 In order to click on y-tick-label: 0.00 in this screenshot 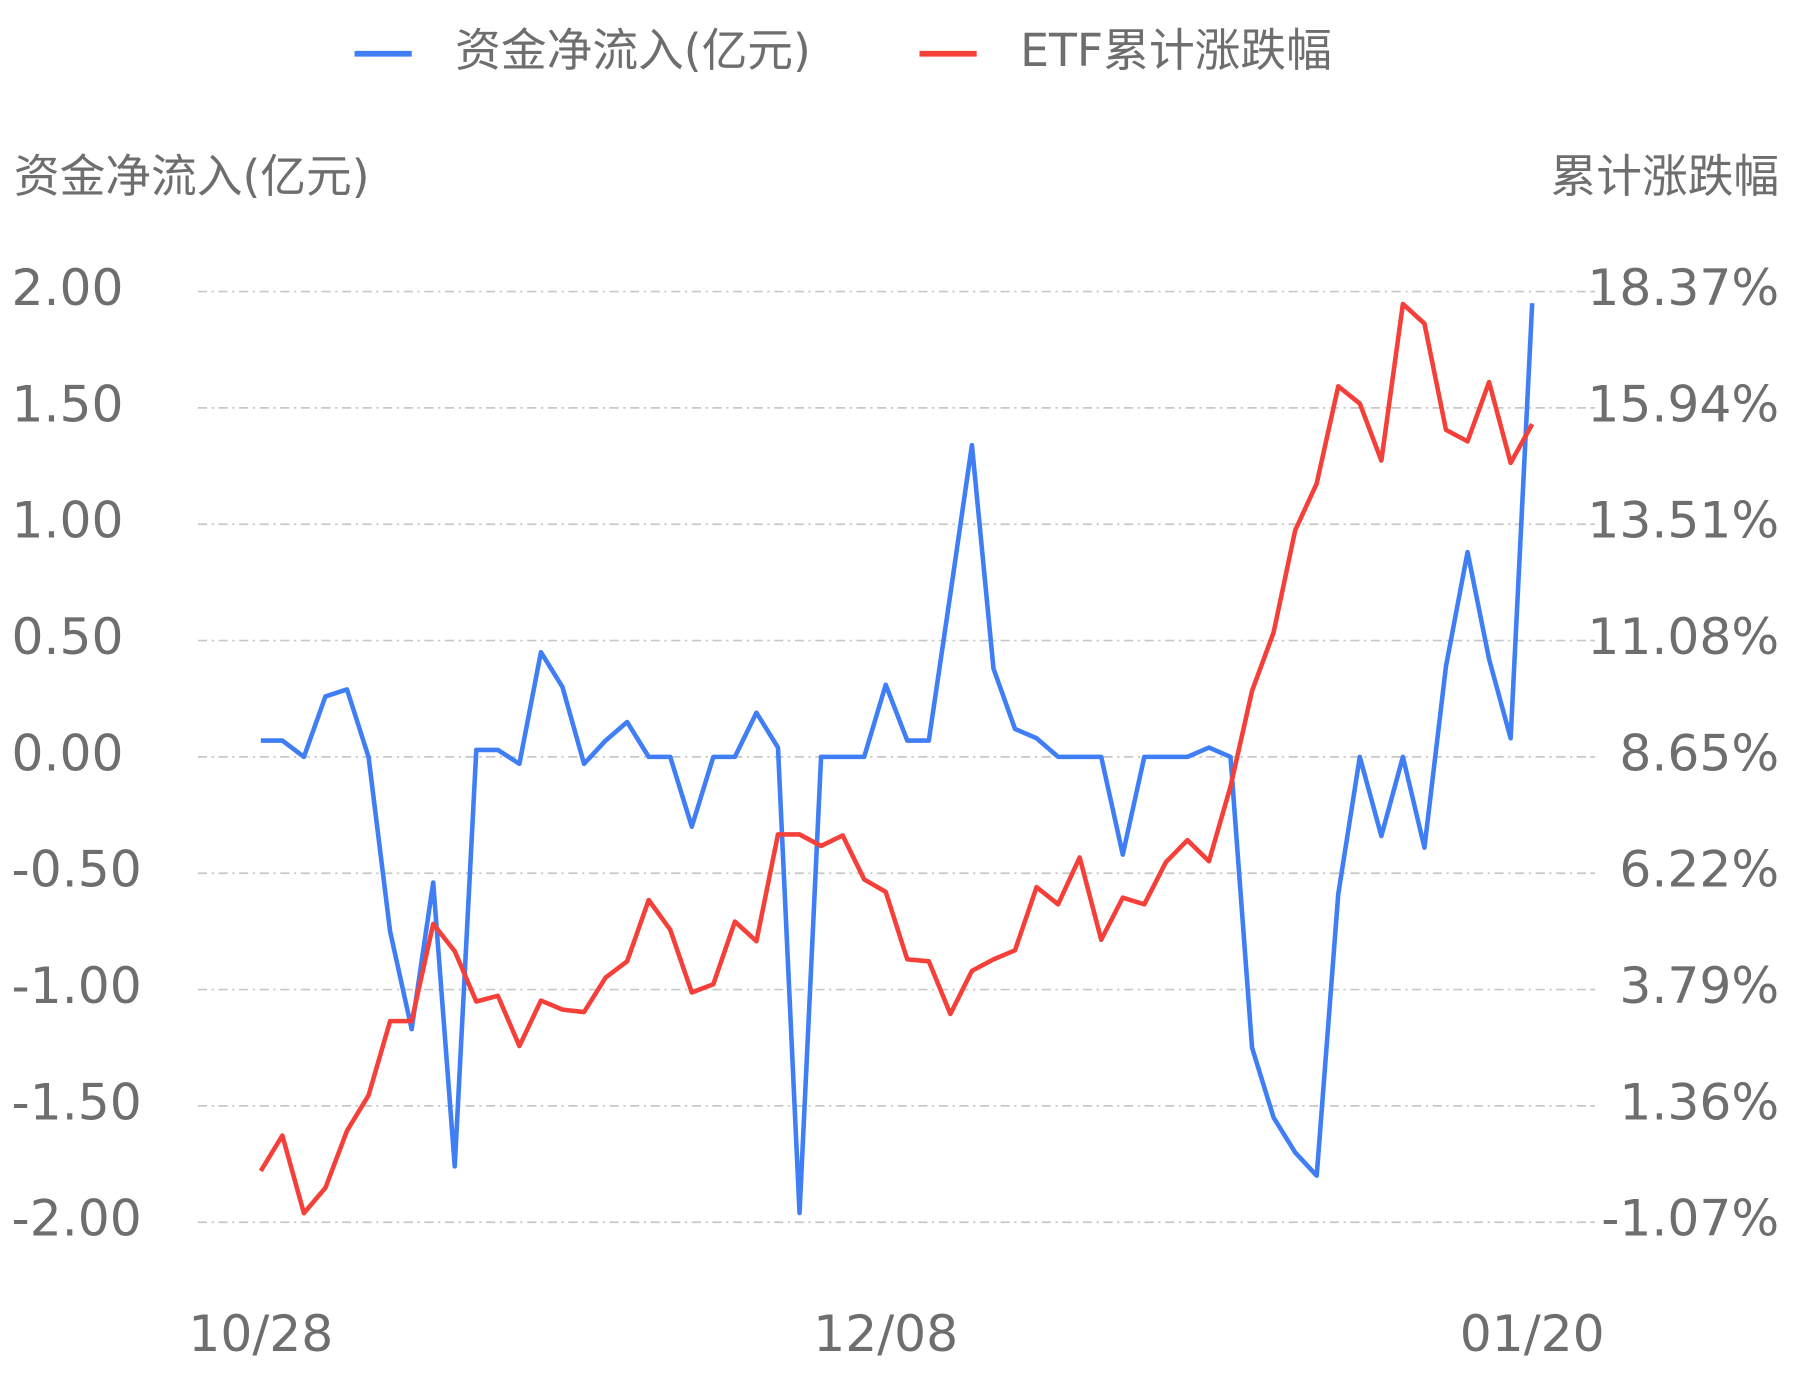, I will do `click(68, 752)`.